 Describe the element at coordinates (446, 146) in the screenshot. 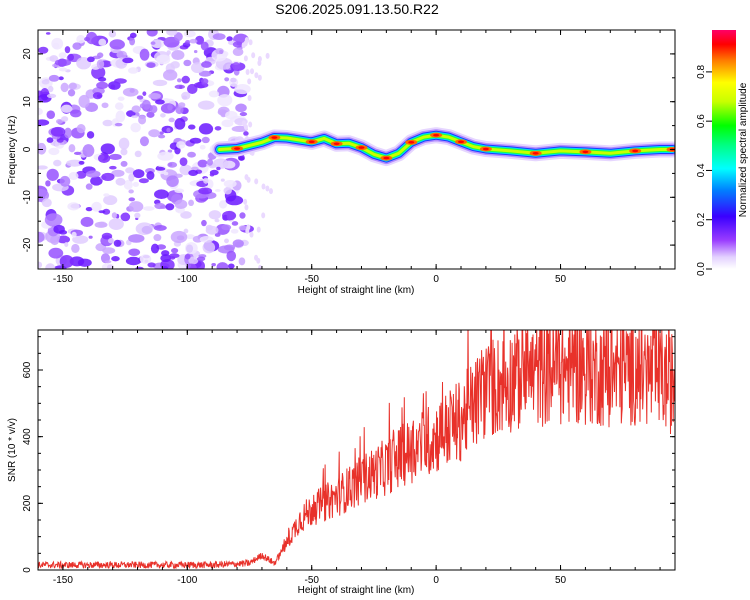

I see `spectrogram-signal-band` at that location.